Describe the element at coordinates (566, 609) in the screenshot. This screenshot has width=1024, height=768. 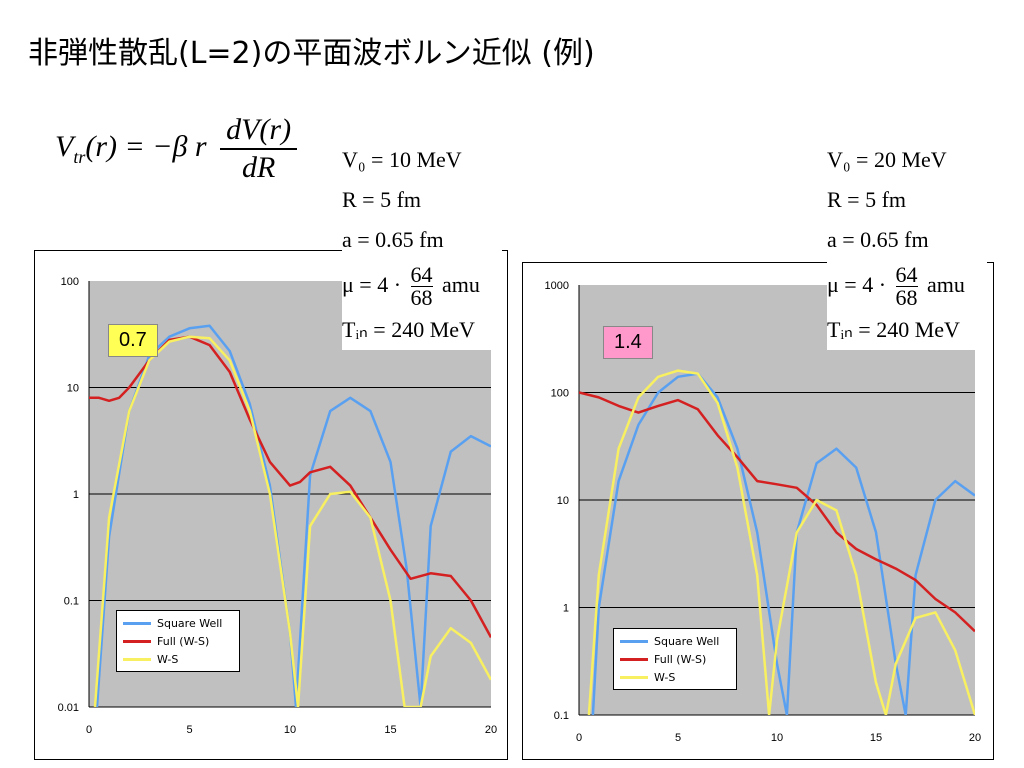
I see `right-y-tick-label: 1` at that location.